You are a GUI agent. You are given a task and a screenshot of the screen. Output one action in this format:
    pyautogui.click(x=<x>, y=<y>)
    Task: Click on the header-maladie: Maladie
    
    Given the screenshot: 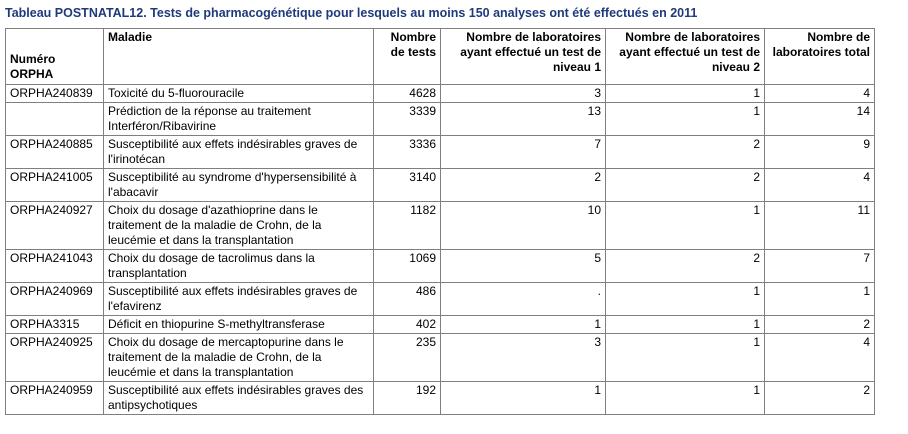 What is the action you would take?
    pyautogui.click(x=238, y=56)
    